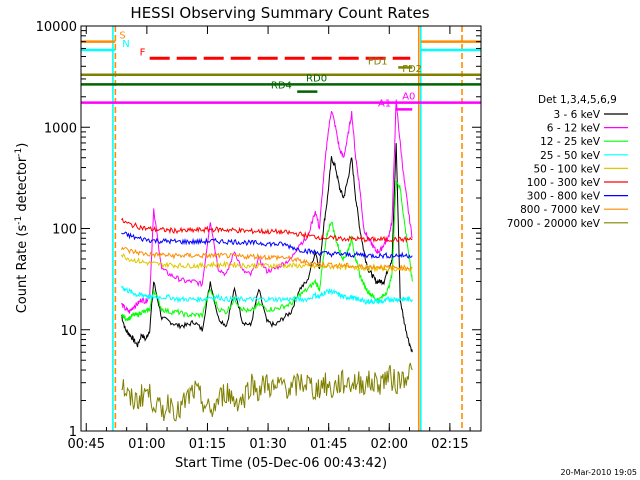  I want to click on flag-bars: SNF FD1 FD2 RD0 RD4 A0 A1, so click(281, 71).